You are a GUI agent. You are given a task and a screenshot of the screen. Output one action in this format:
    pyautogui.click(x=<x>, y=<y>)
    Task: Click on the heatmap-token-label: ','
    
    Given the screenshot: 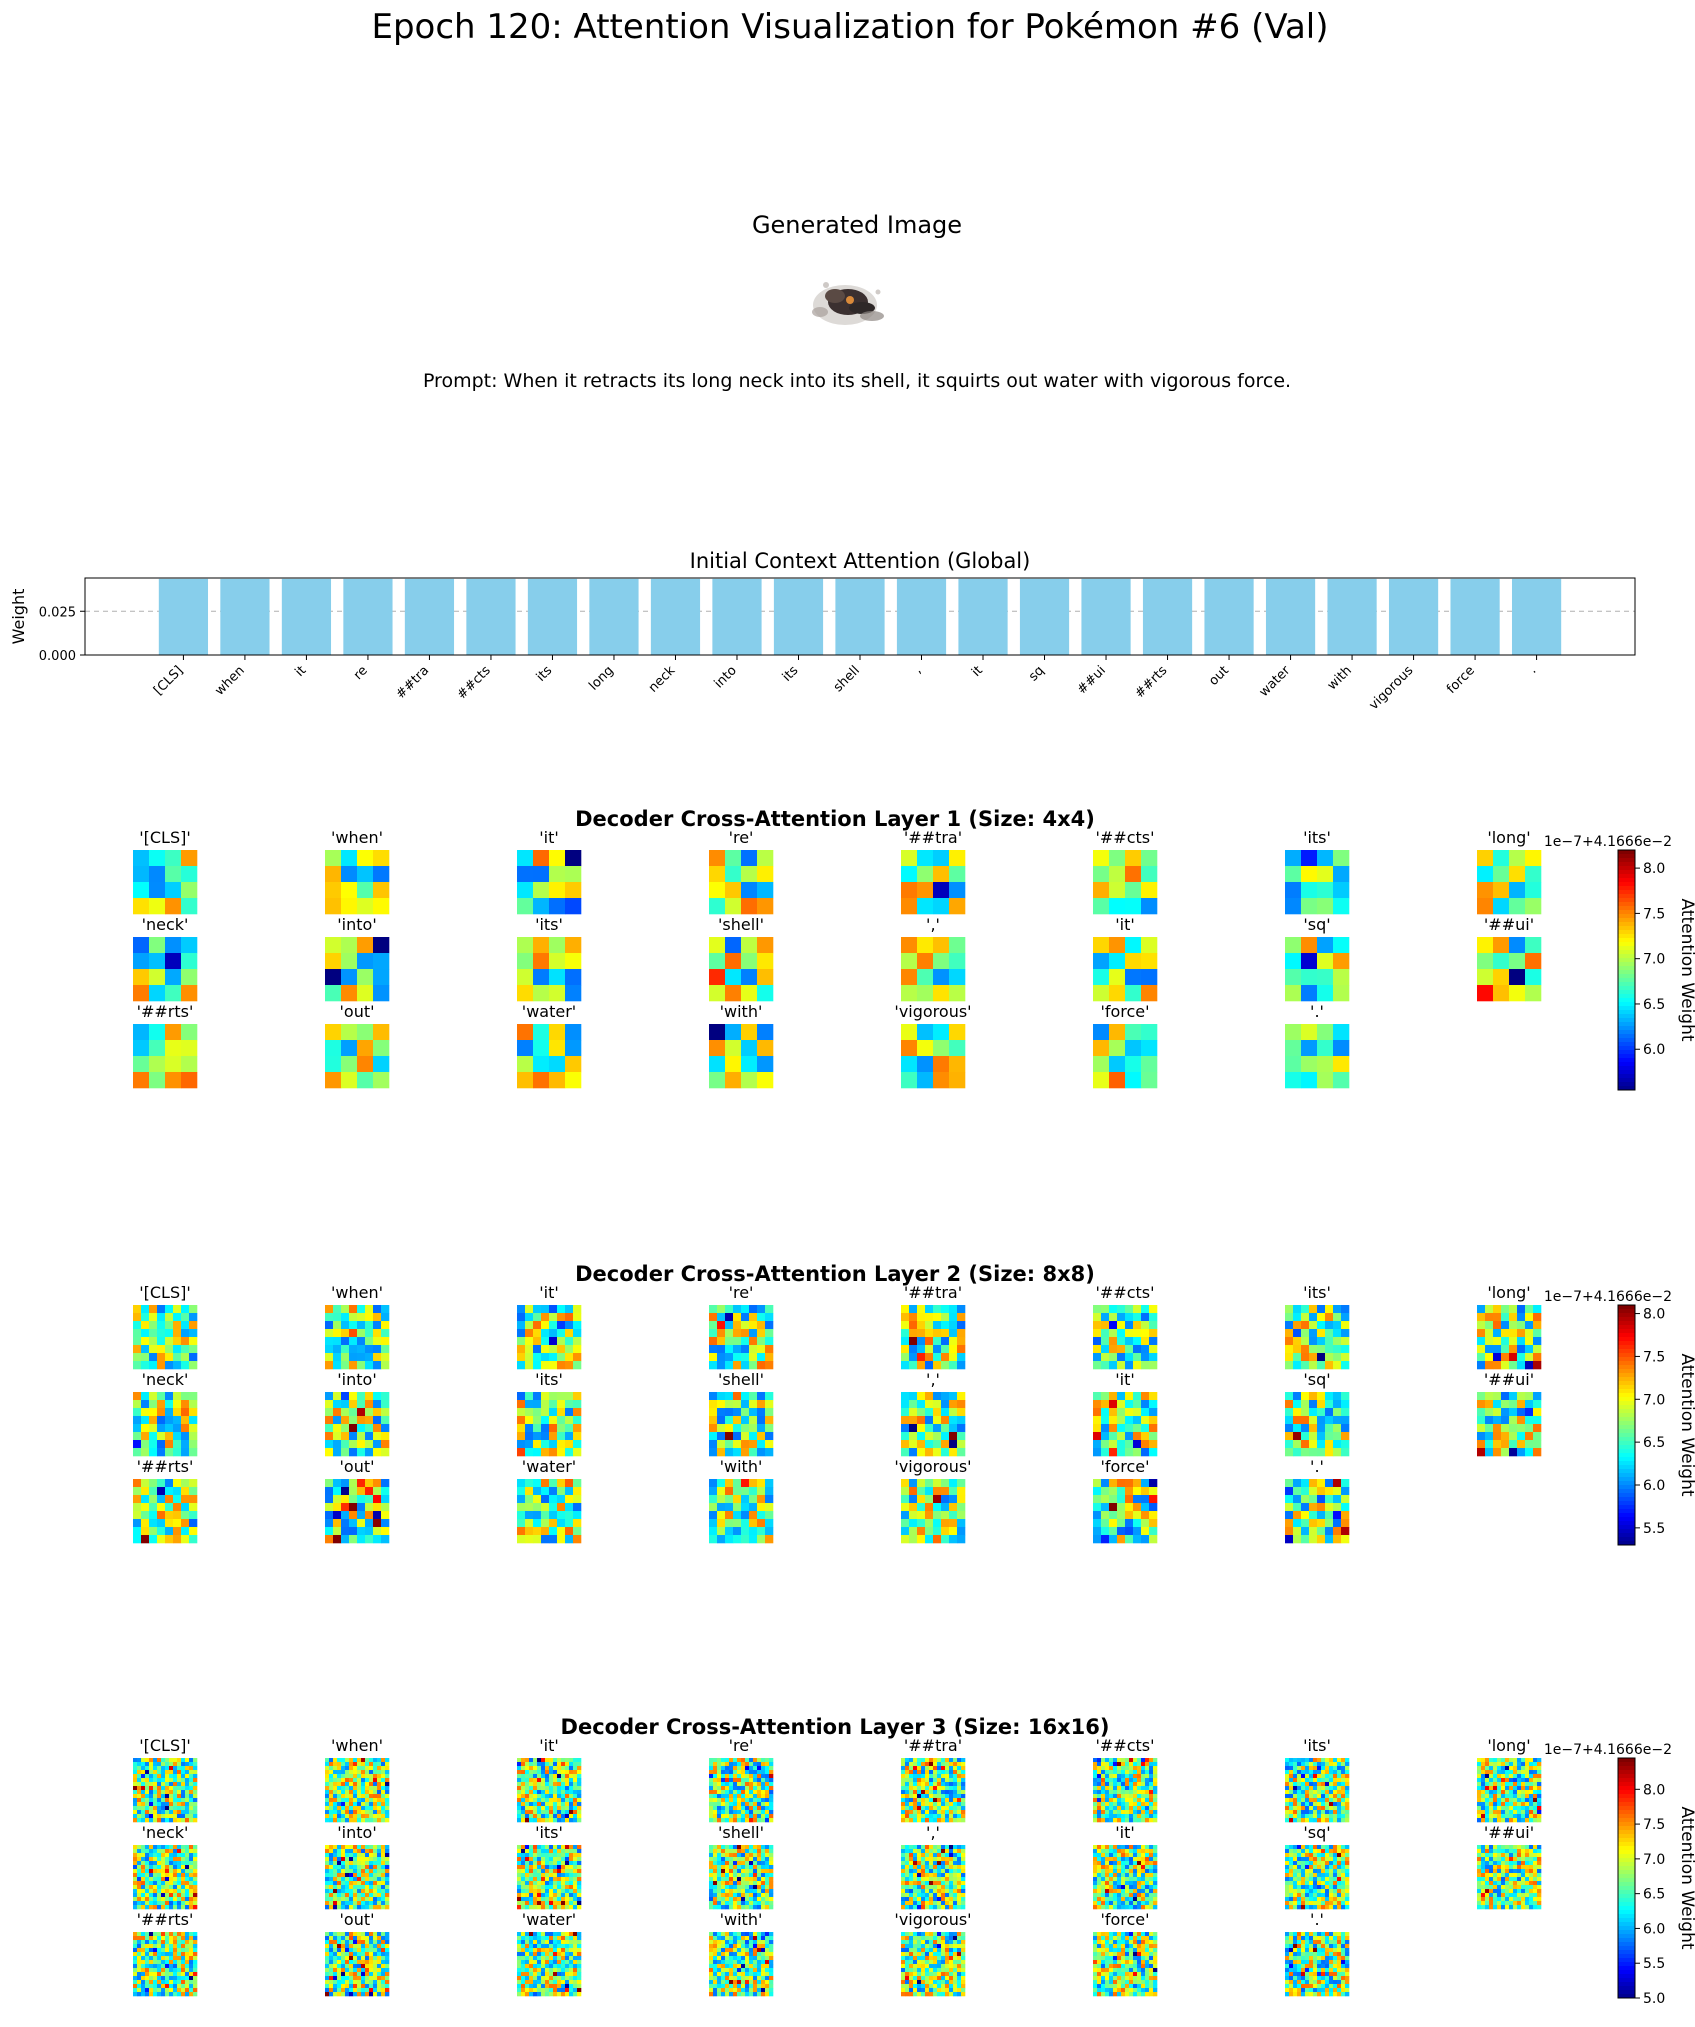 What is the action you would take?
    pyautogui.click(x=933, y=1379)
    